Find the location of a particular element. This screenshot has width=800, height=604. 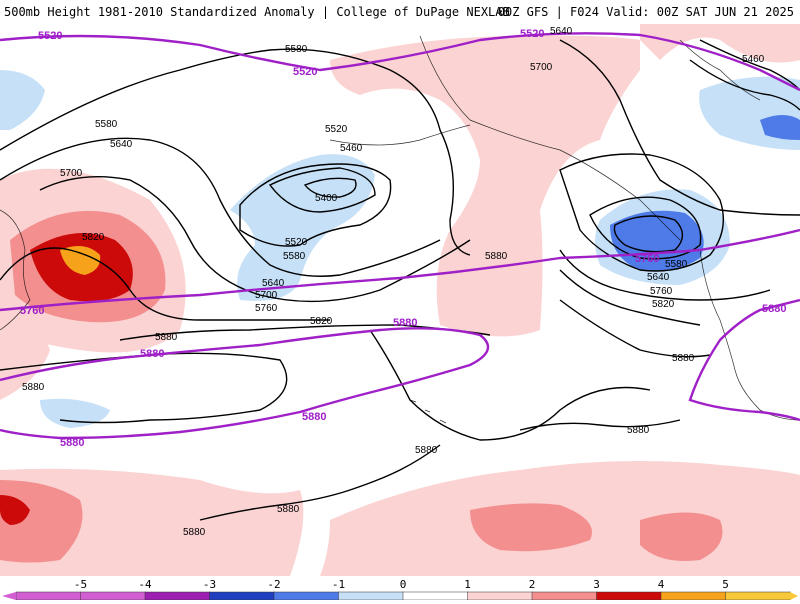

northeast-coast is located at coordinates (720, 70).